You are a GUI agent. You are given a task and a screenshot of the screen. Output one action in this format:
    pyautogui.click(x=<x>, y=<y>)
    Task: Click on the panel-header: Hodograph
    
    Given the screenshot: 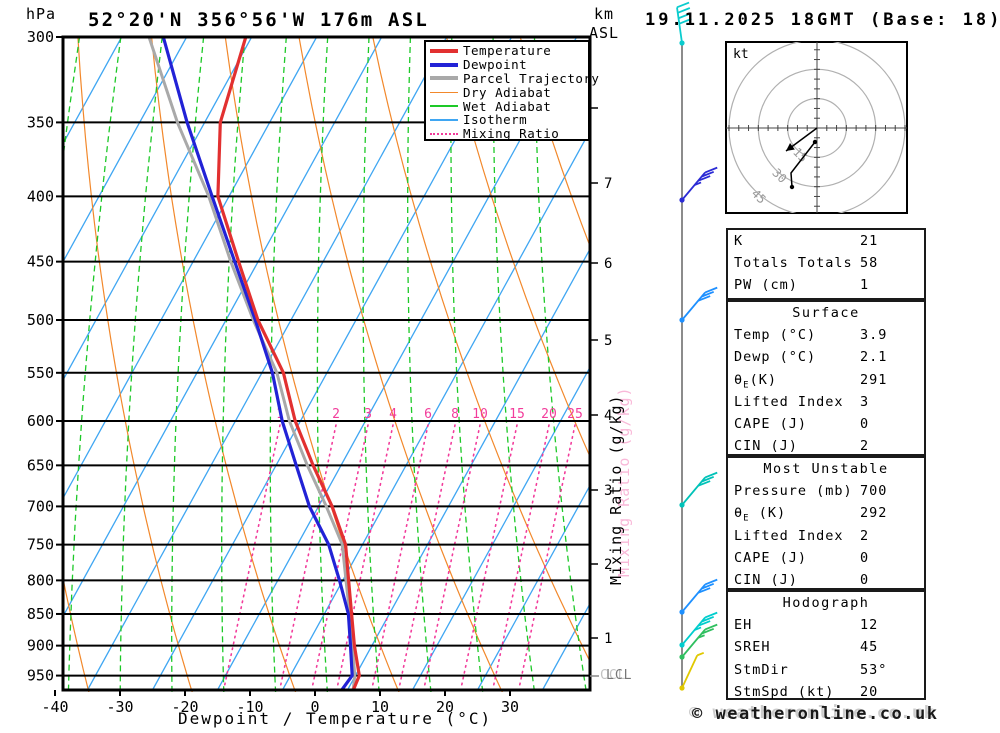 What is the action you would take?
    pyautogui.click(x=826, y=603)
    